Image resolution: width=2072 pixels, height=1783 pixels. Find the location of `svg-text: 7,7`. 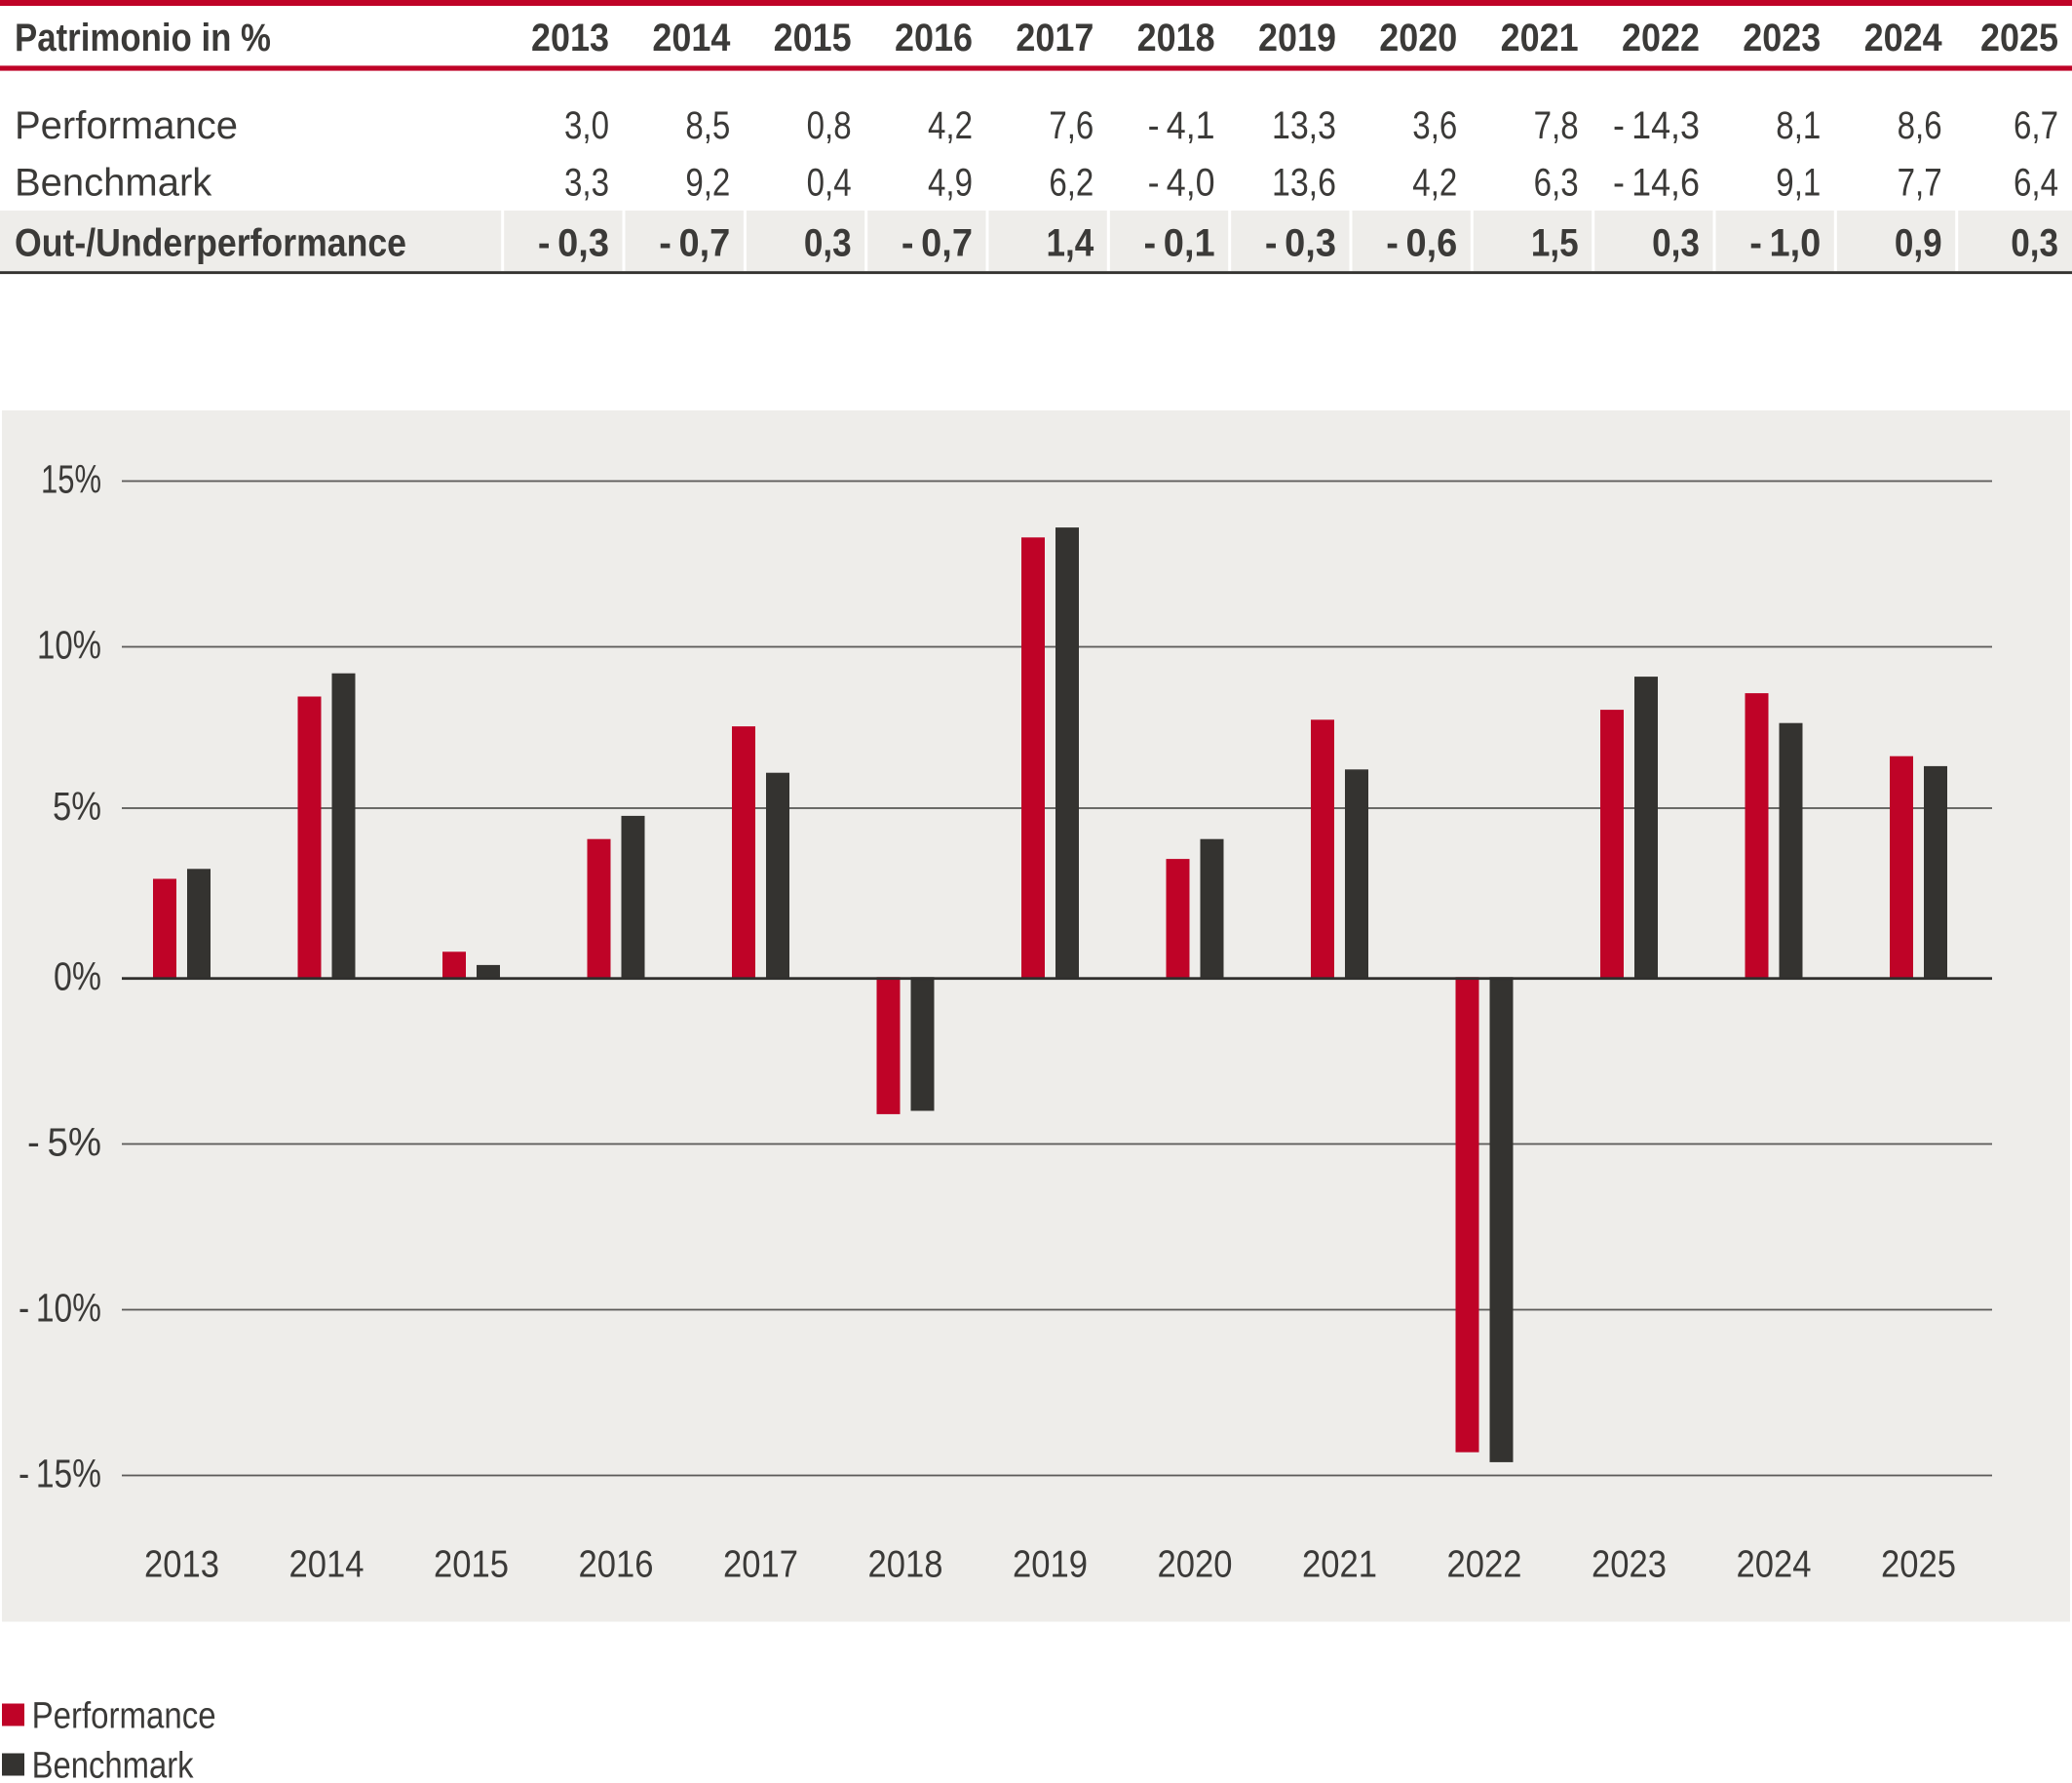

svg-text: 7,7 is located at coordinates (1920, 183).